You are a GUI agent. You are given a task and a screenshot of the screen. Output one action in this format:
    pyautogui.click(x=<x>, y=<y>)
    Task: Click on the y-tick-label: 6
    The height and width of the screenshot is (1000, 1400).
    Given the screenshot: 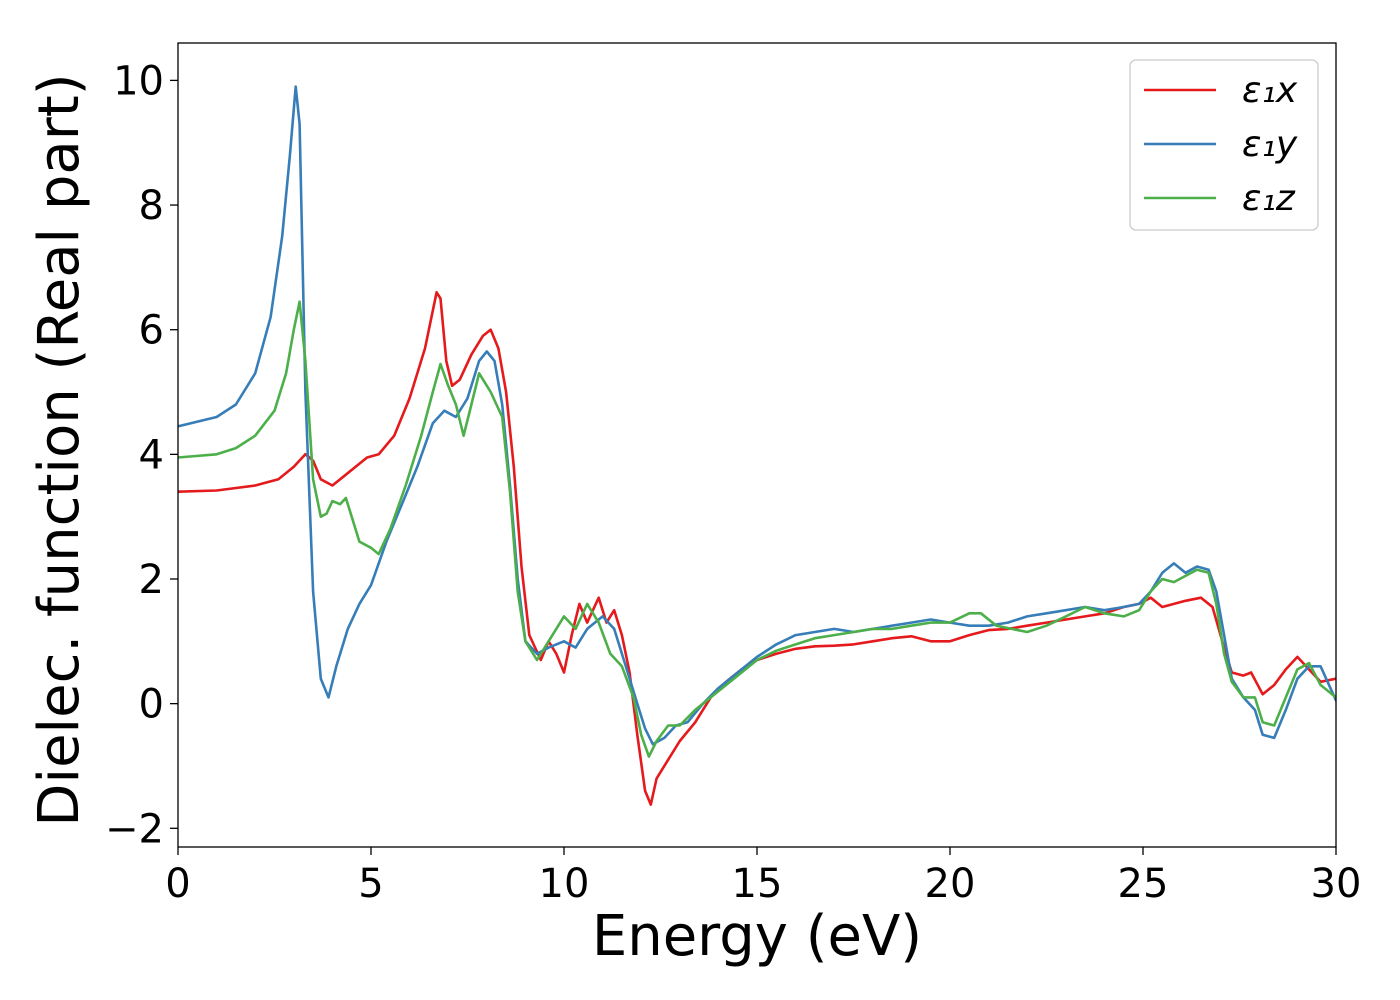 What is the action you would take?
    pyautogui.click(x=151, y=331)
    